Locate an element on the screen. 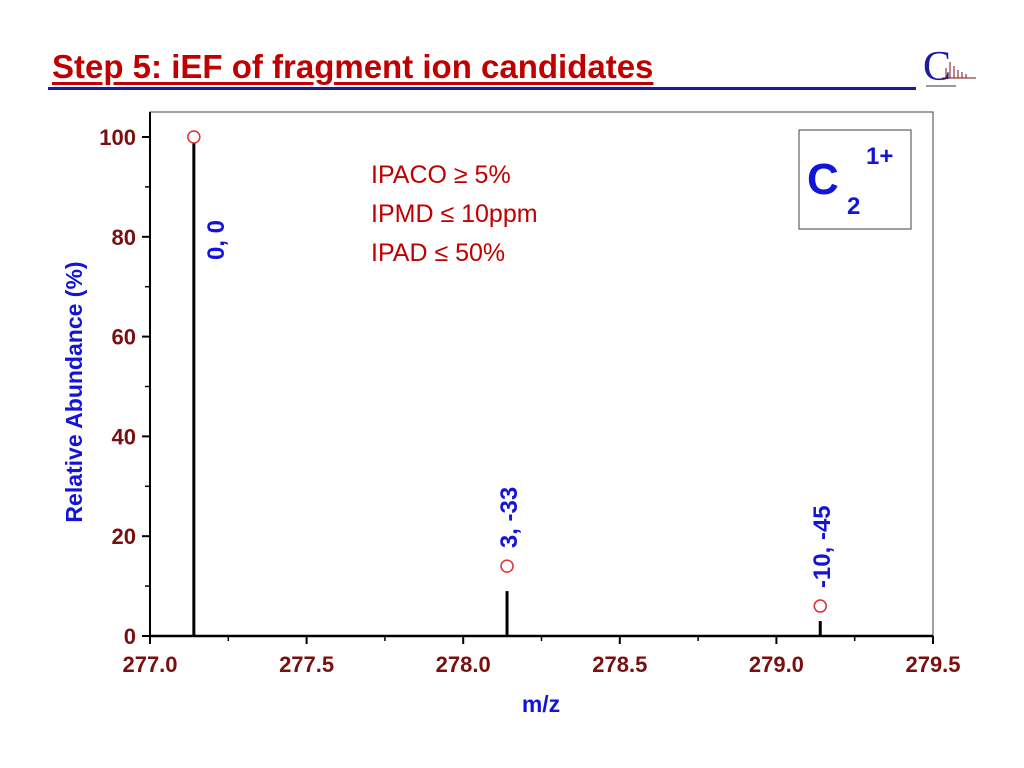 This screenshot has width=1024, height=768. title-underline-rule is located at coordinates (482, 88).